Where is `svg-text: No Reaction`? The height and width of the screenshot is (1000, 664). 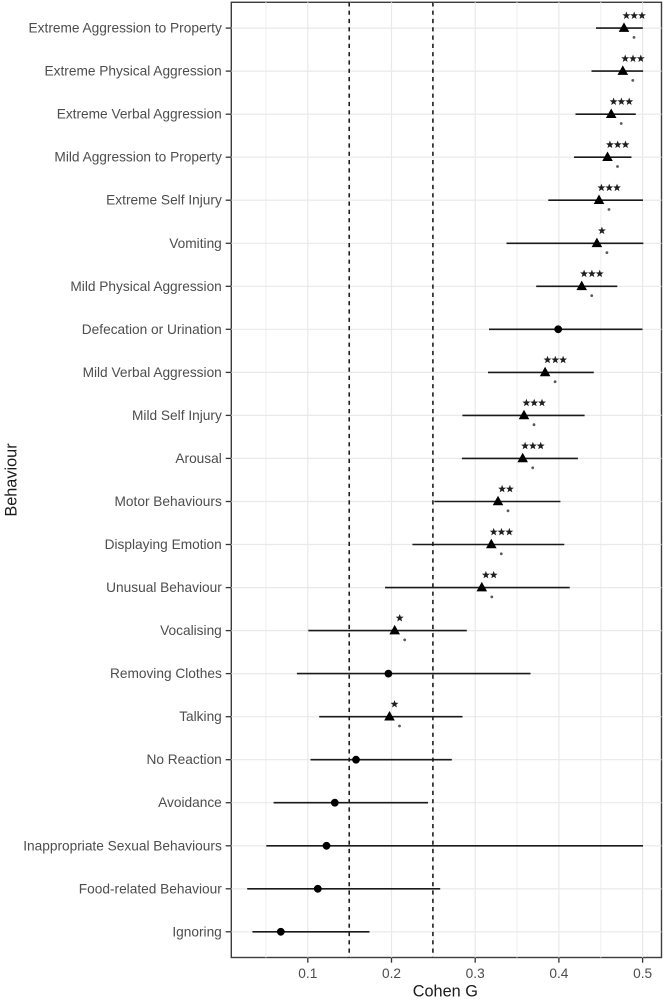 svg-text: No Reaction is located at coordinates (183, 759).